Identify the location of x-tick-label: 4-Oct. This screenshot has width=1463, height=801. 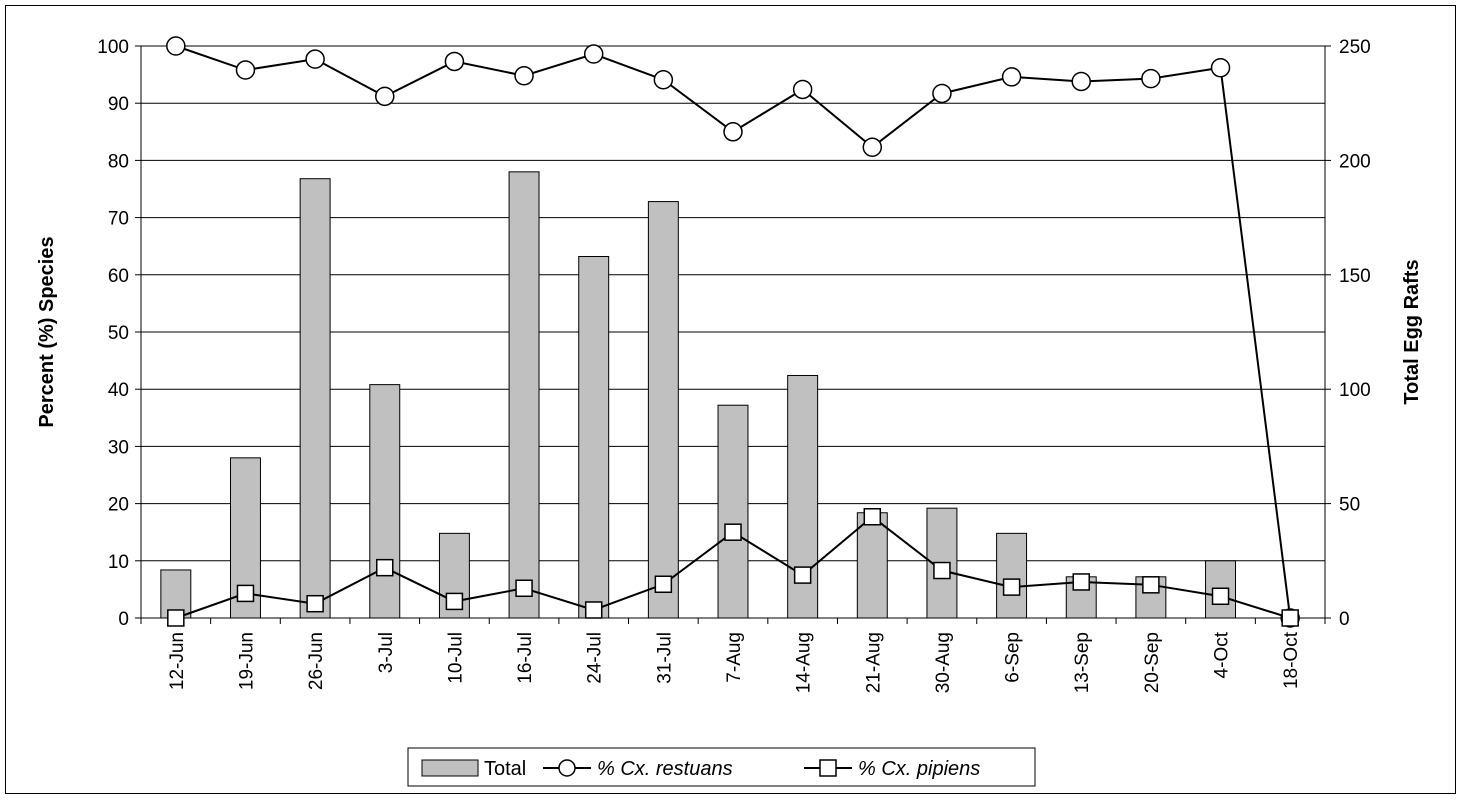
(1222, 654).